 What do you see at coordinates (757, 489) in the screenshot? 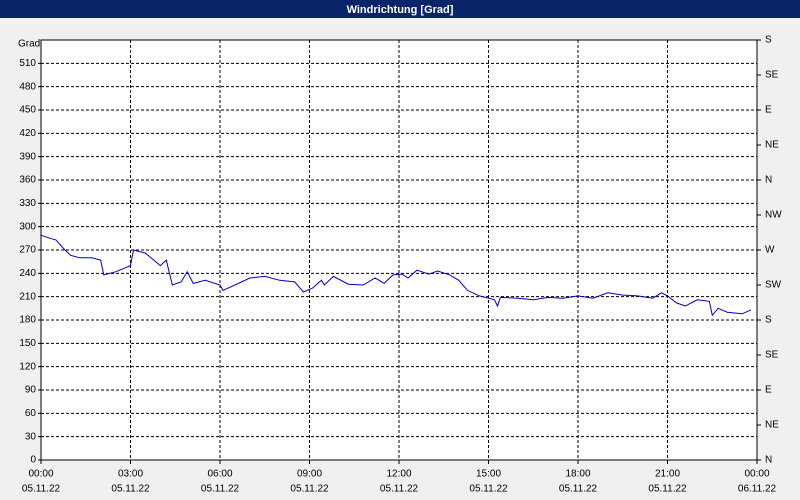
I see `x-tick-date: 06.11.22` at bounding box center [757, 489].